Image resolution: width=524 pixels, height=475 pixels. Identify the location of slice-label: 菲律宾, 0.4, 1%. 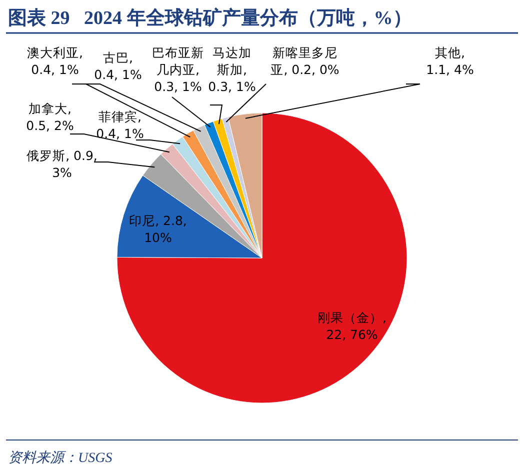
(120, 125).